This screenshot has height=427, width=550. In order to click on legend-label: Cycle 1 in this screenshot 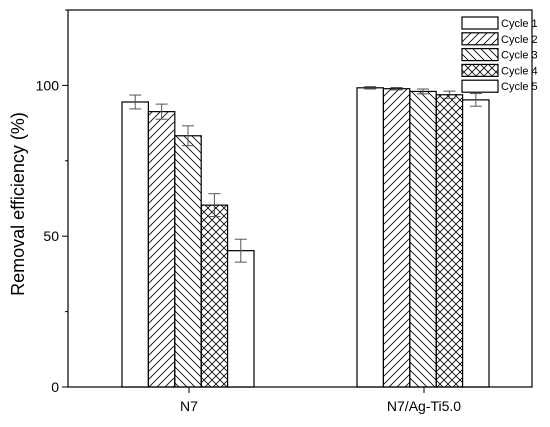, I will do `click(519, 24)`.